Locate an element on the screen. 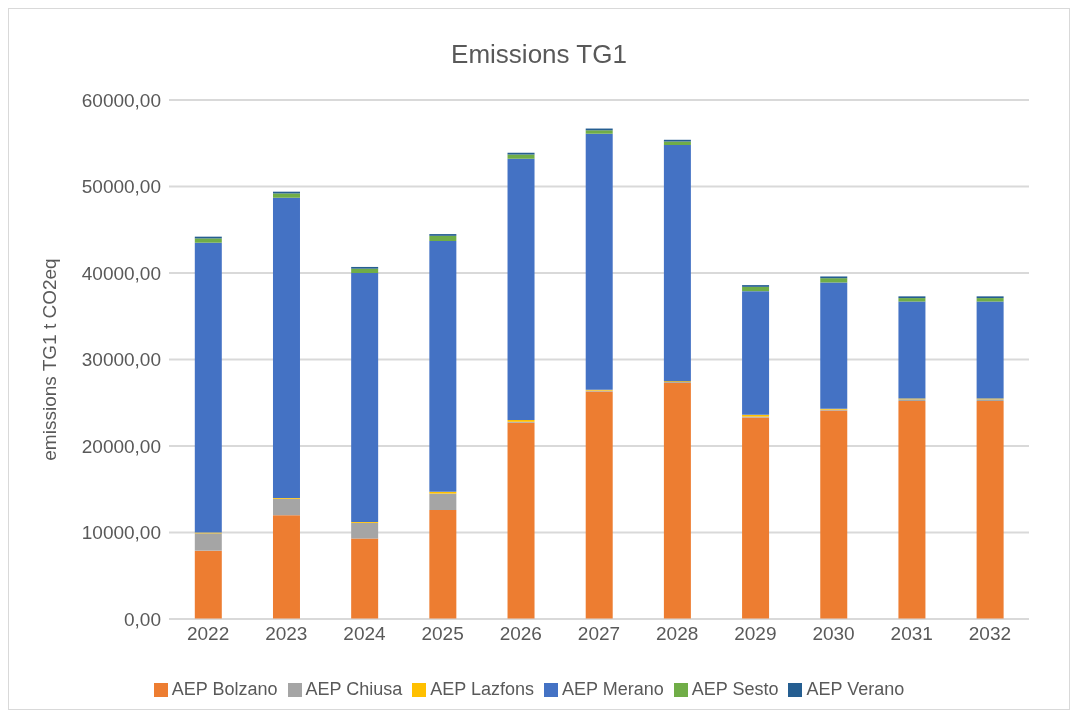  legend-label: AEP Bolzano is located at coordinates (224, 689).